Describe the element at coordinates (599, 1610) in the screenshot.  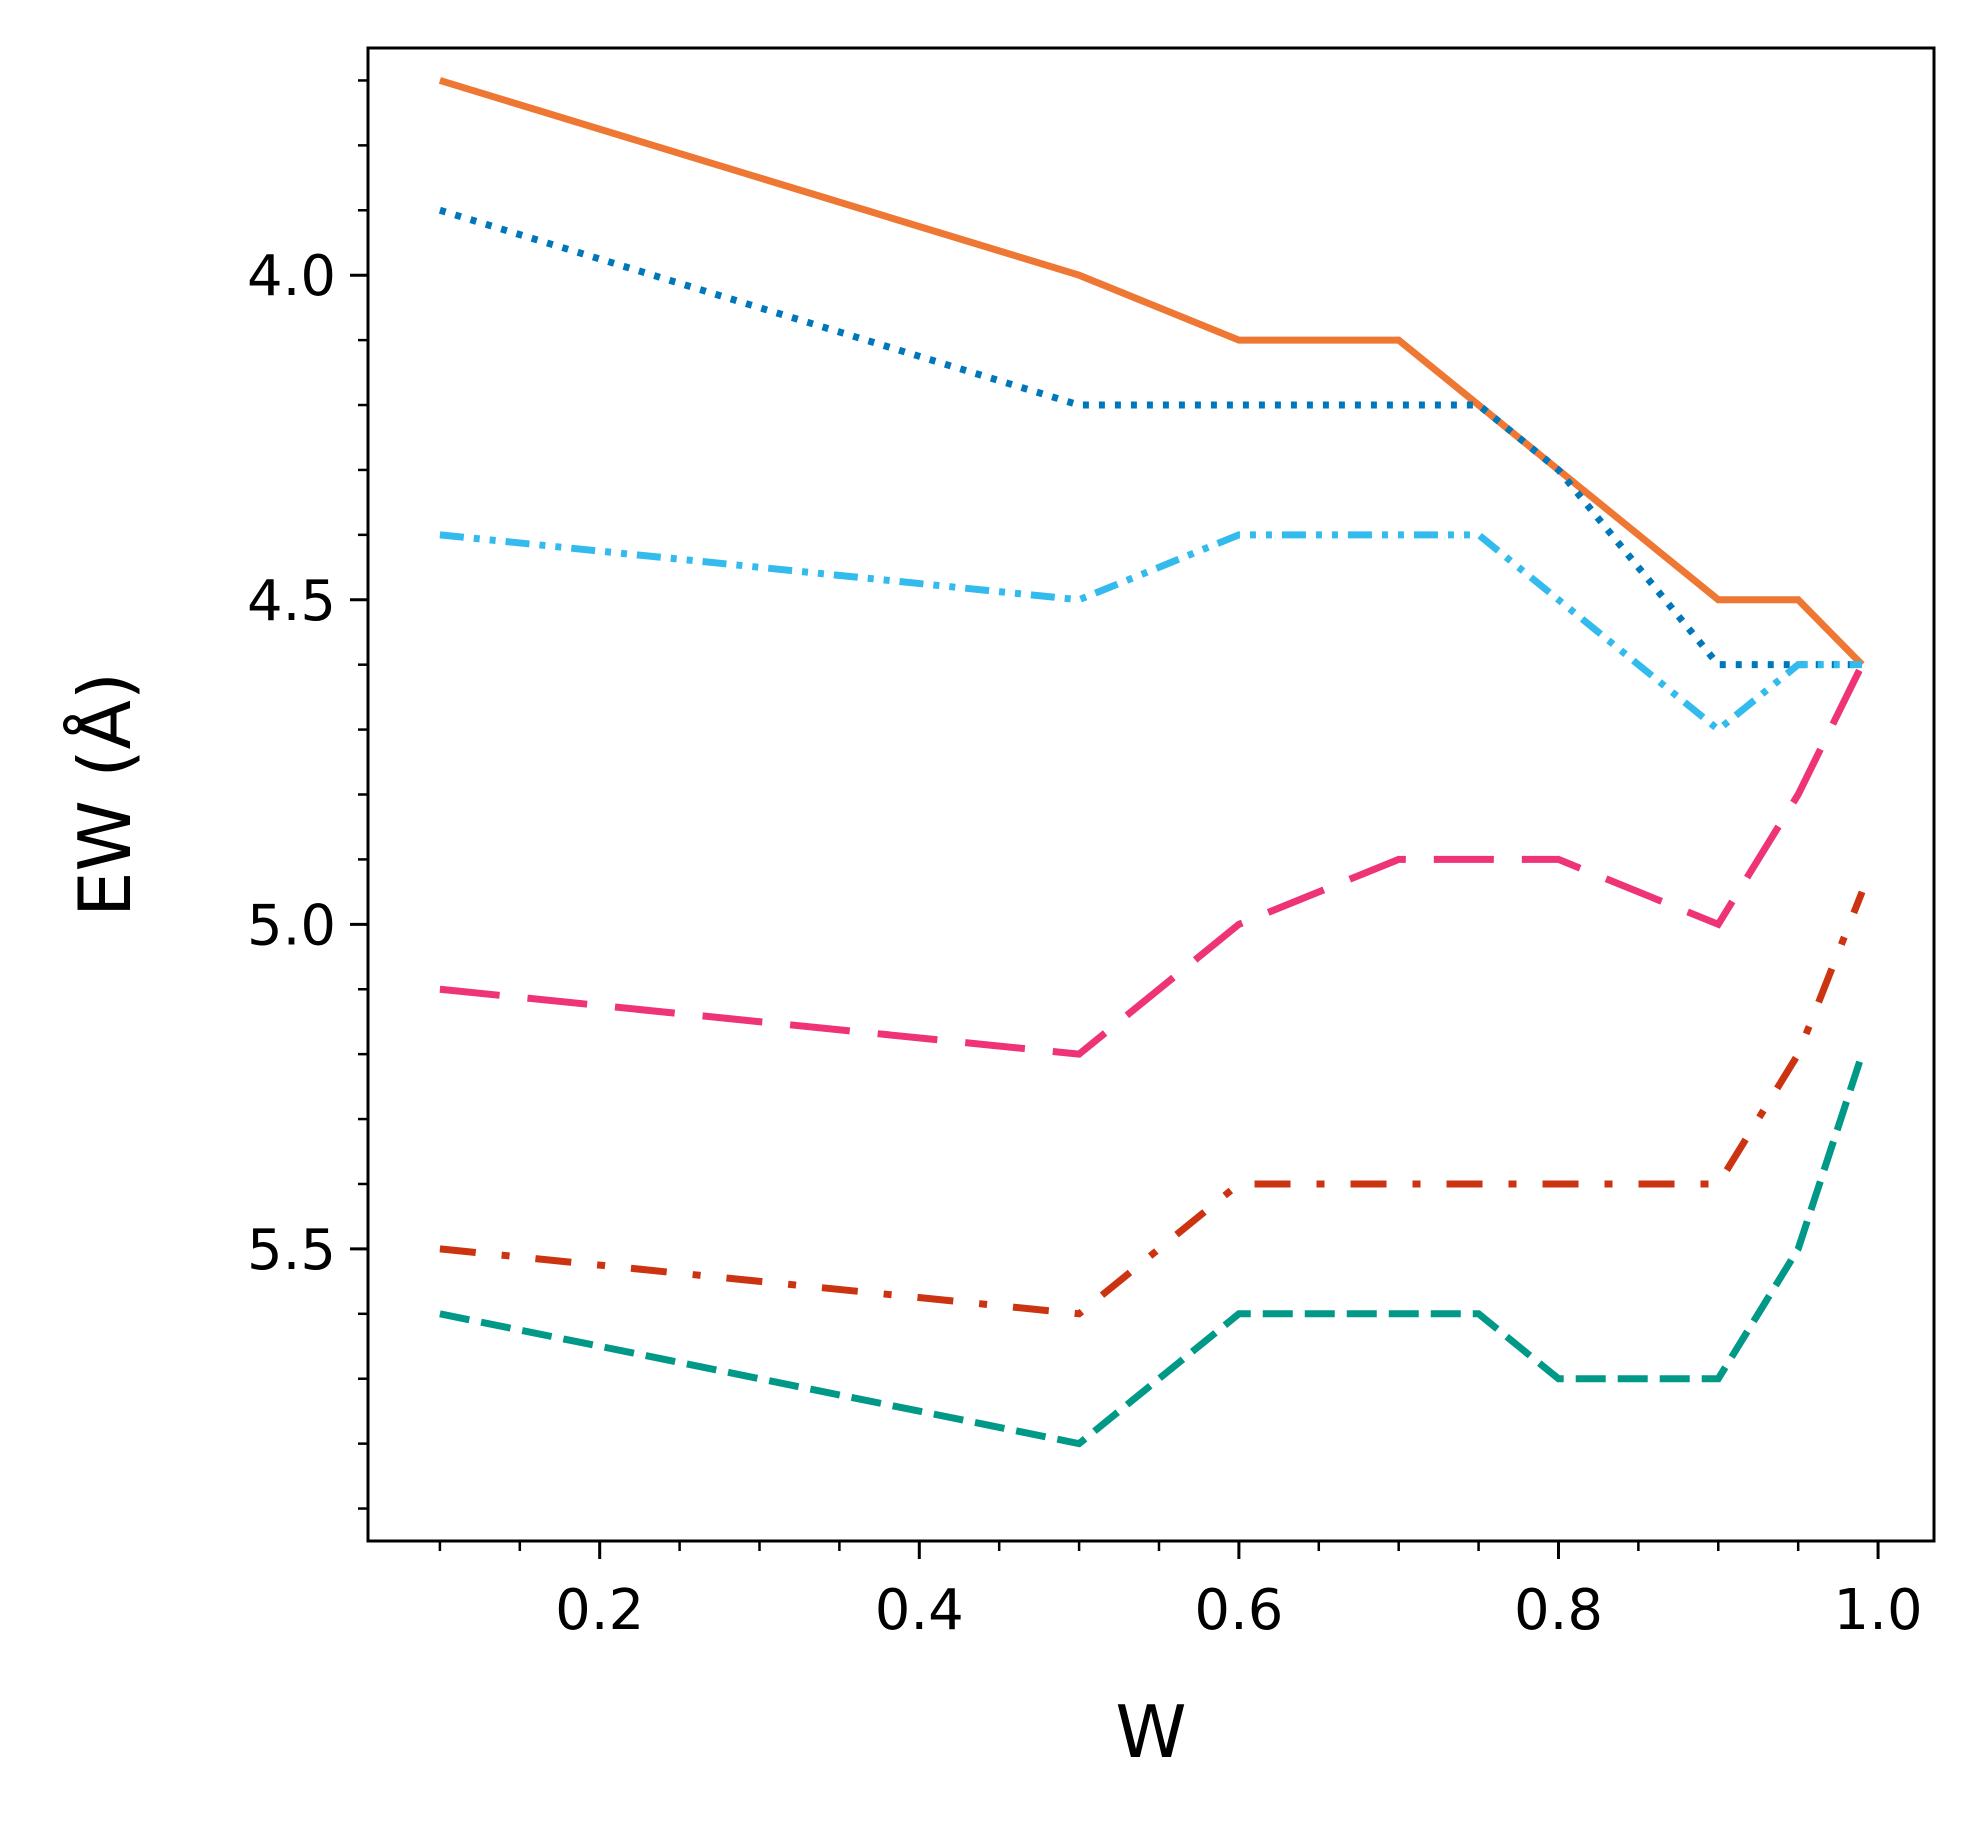
I see `x-tick-label: 0.2` at that location.